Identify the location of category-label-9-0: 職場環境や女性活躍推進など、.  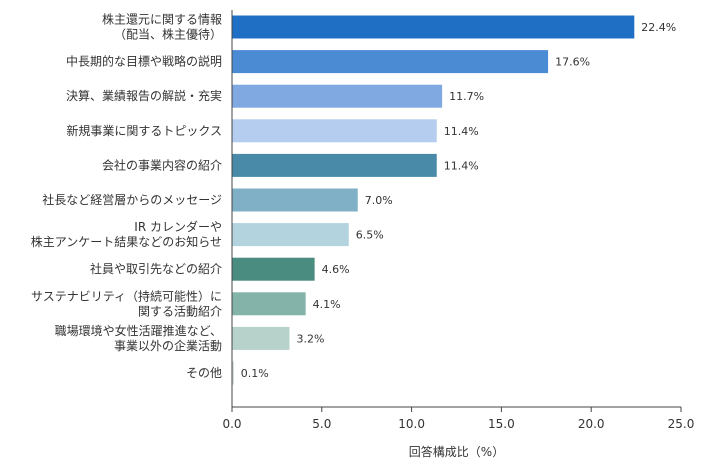
(138, 330).